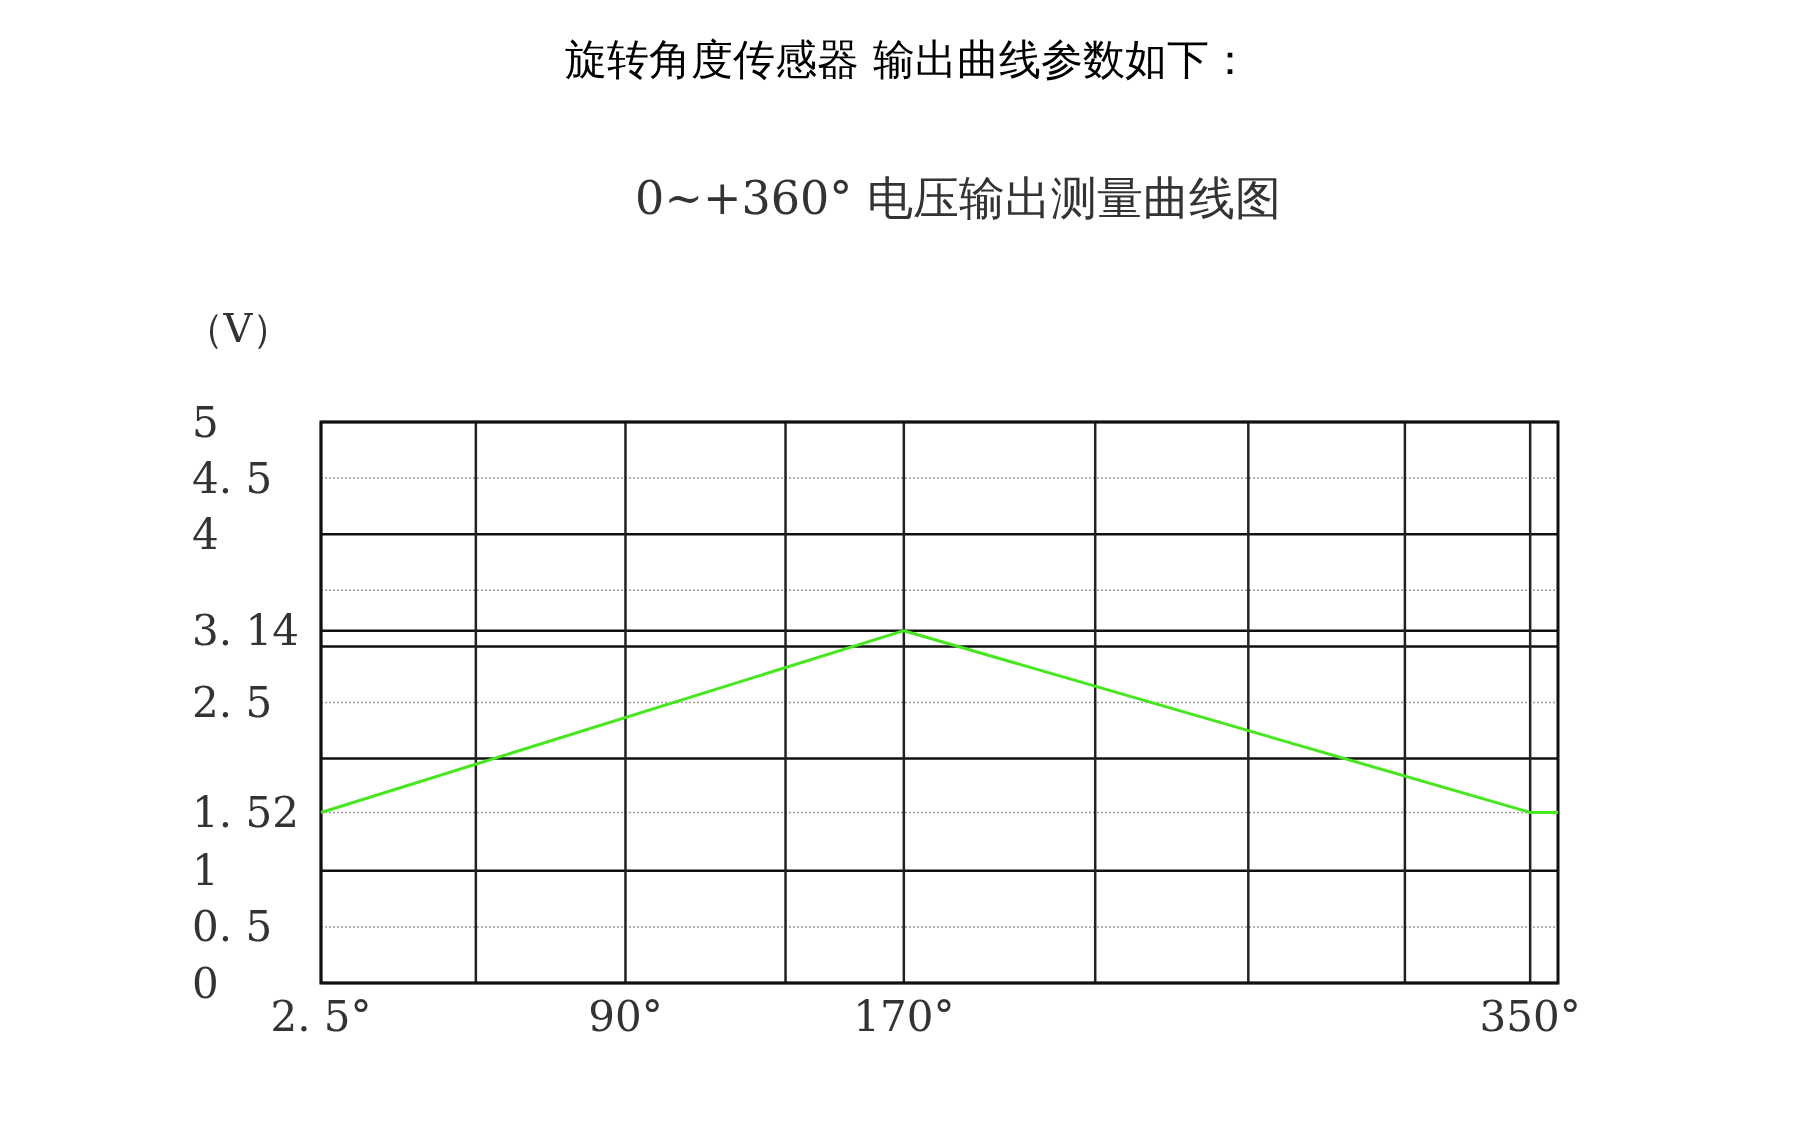 The image size is (1800, 1140). Describe the element at coordinates (321, 1016) in the screenshot. I see `x-tick-label: 2. 5°` at that location.